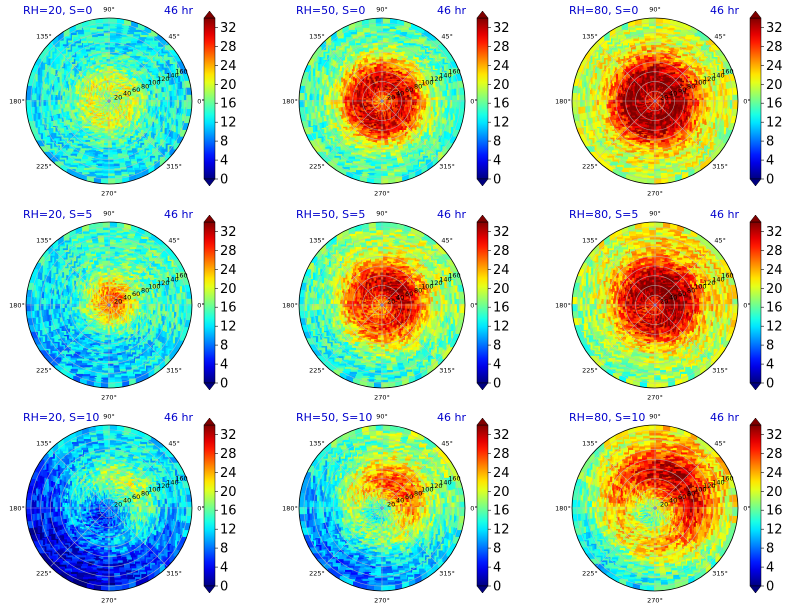 The width and height of the screenshot is (785, 612). I want to click on angle-tick-label: 270°, so click(382, 194).